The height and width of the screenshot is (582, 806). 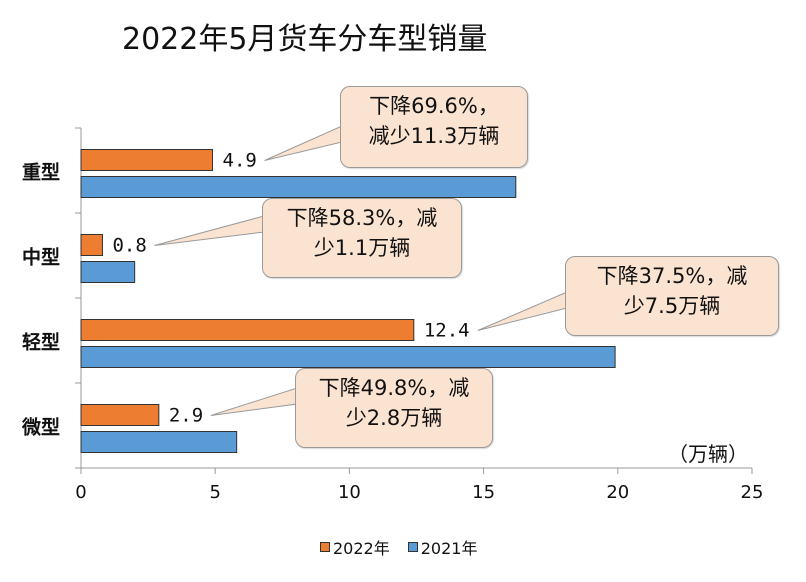 What do you see at coordinates (41, 257) in the screenshot?
I see `category-label: 中型` at bounding box center [41, 257].